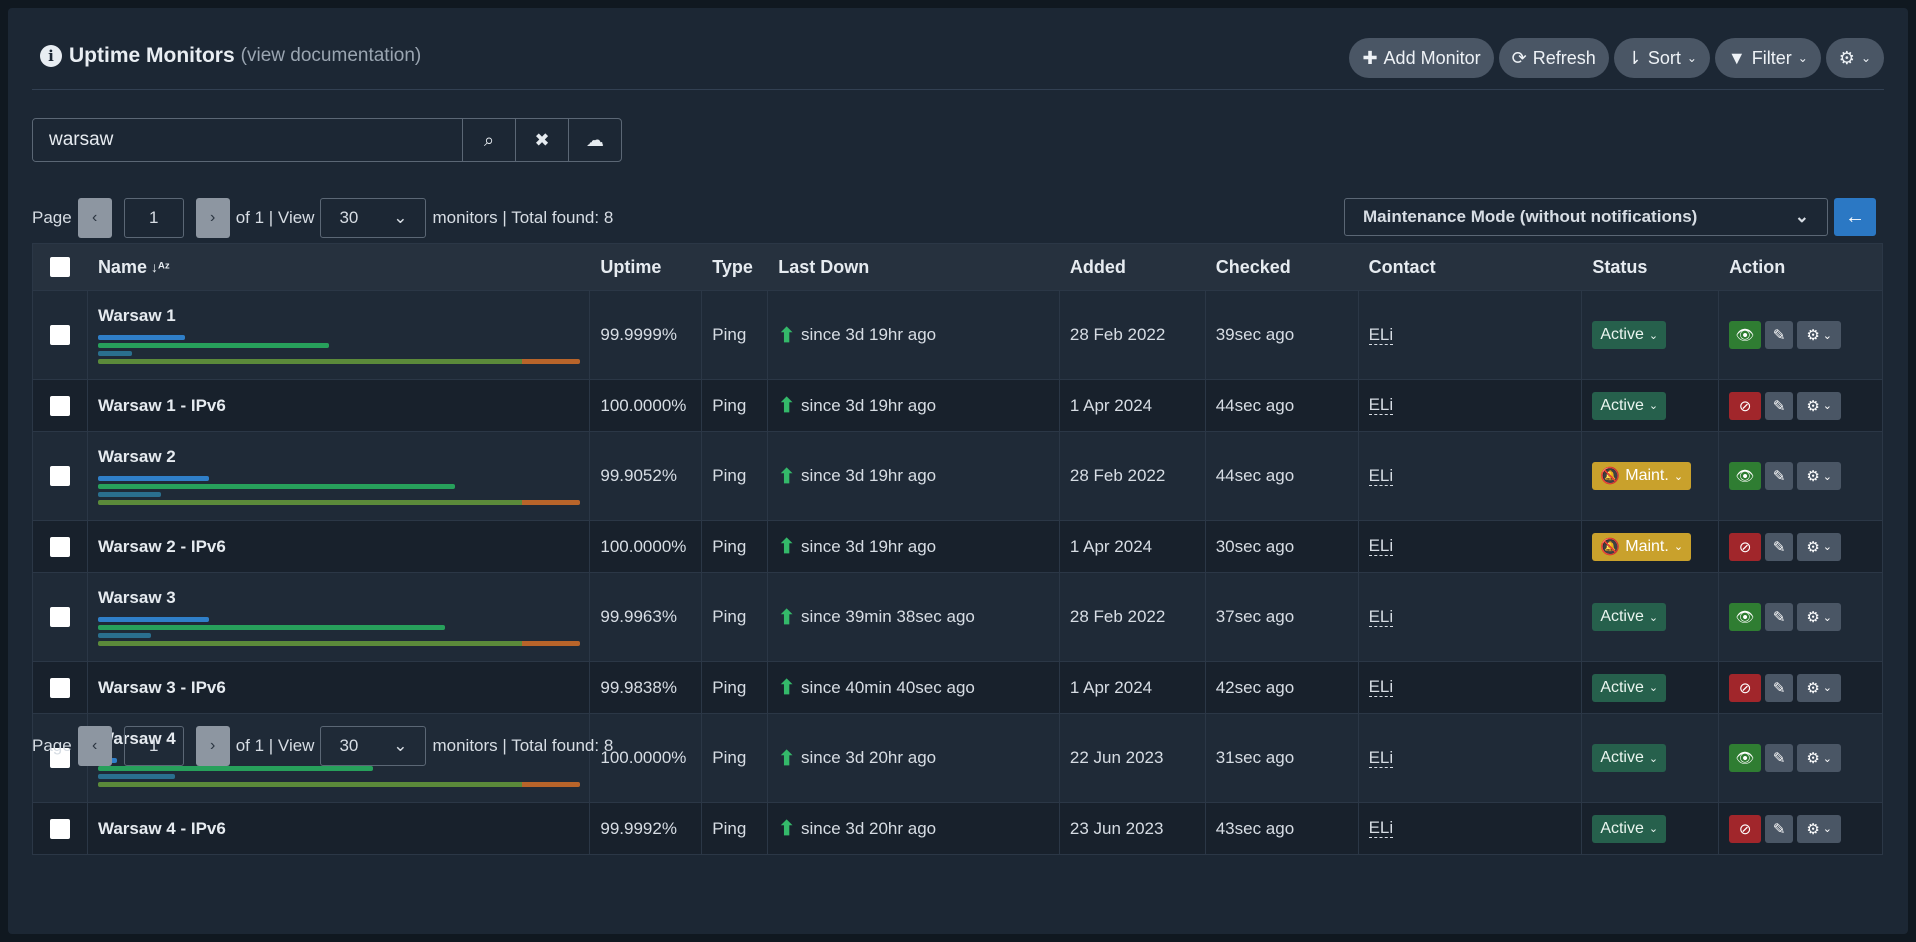  I want to click on add-monitor-button: ✚ Add Monitor, so click(1421, 58).